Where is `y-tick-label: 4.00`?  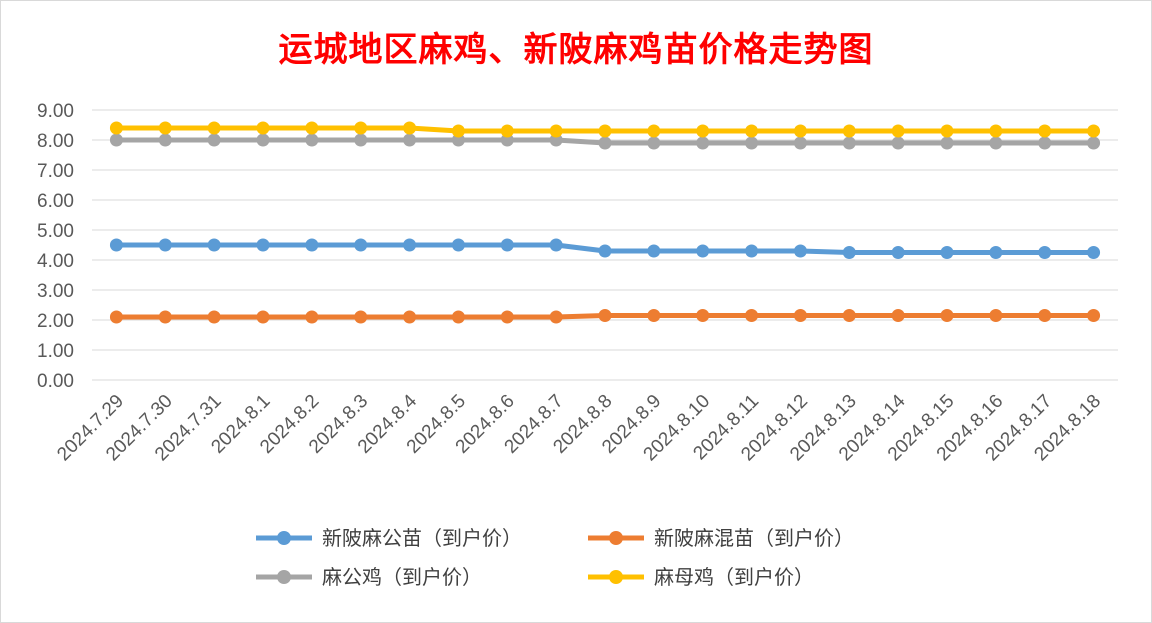
y-tick-label: 4.00 is located at coordinates (55, 261).